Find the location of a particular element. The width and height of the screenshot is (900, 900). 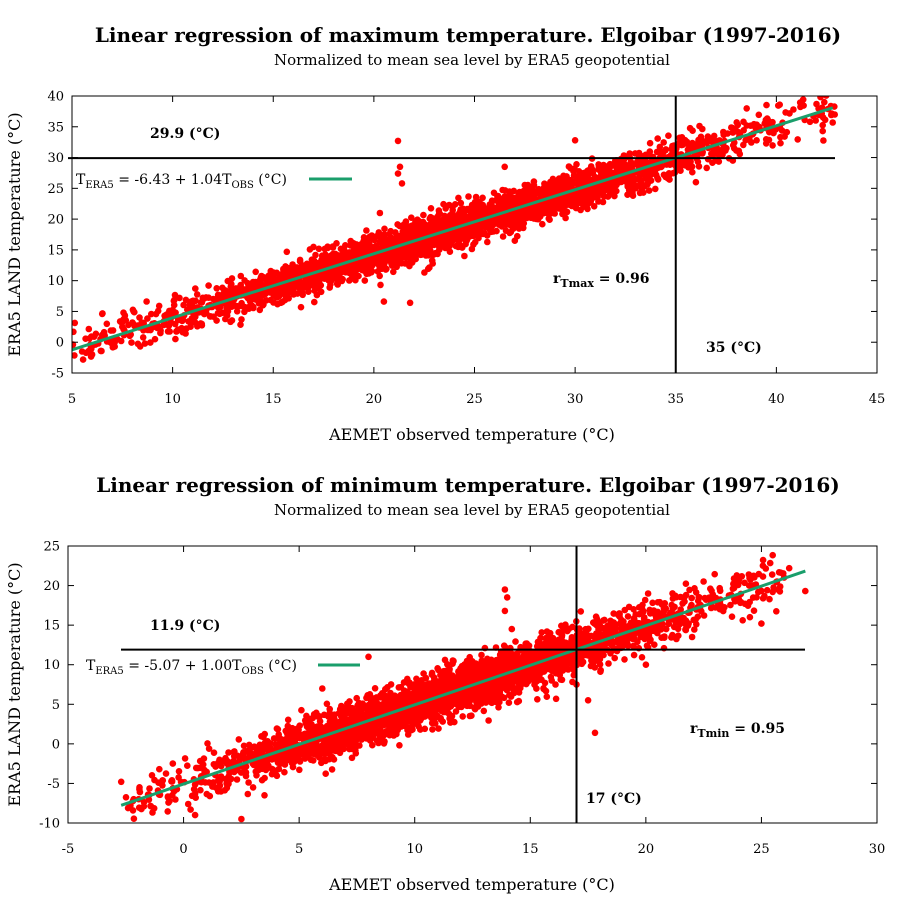

vline-label: 35 (°C) is located at coordinates (734, 348).